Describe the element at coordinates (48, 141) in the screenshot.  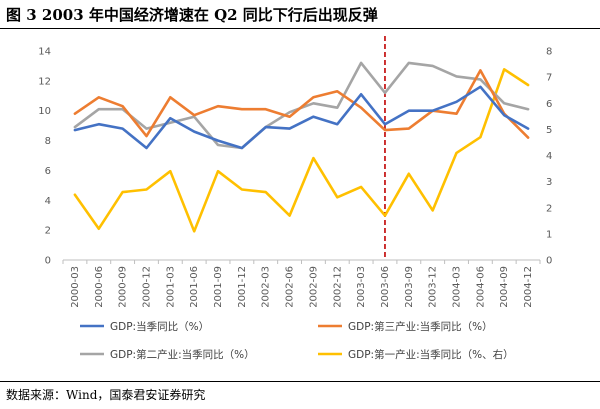
I see `left-y-tick-label: 8` at that location.